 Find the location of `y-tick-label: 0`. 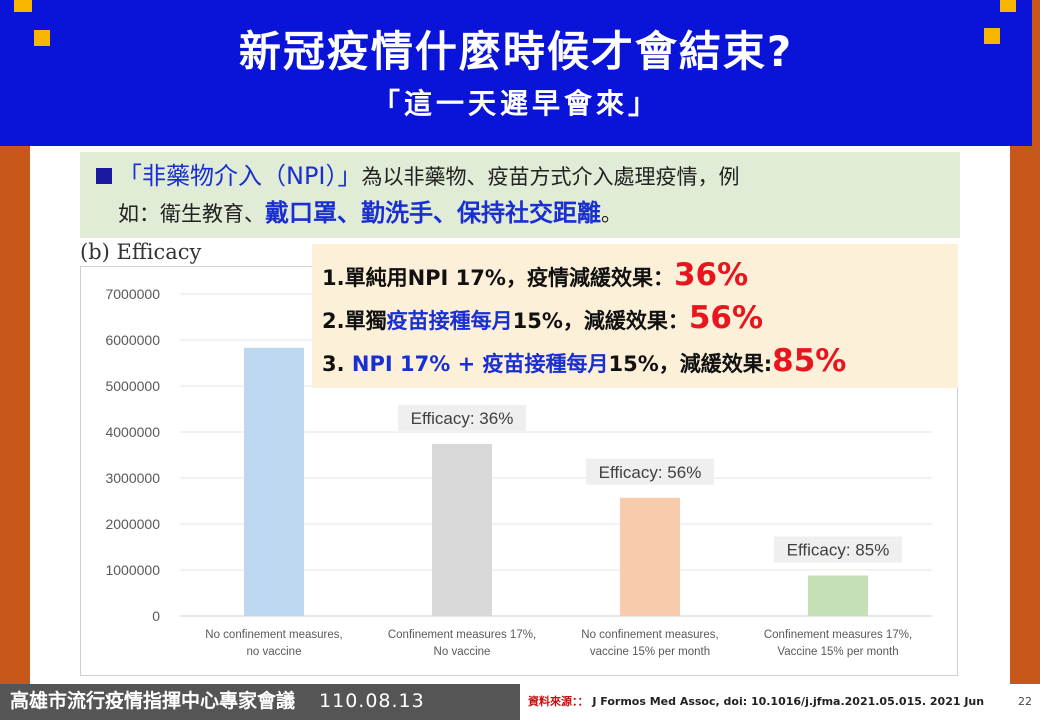

y-tick-label: 0 is located at coordinates (156, 616).